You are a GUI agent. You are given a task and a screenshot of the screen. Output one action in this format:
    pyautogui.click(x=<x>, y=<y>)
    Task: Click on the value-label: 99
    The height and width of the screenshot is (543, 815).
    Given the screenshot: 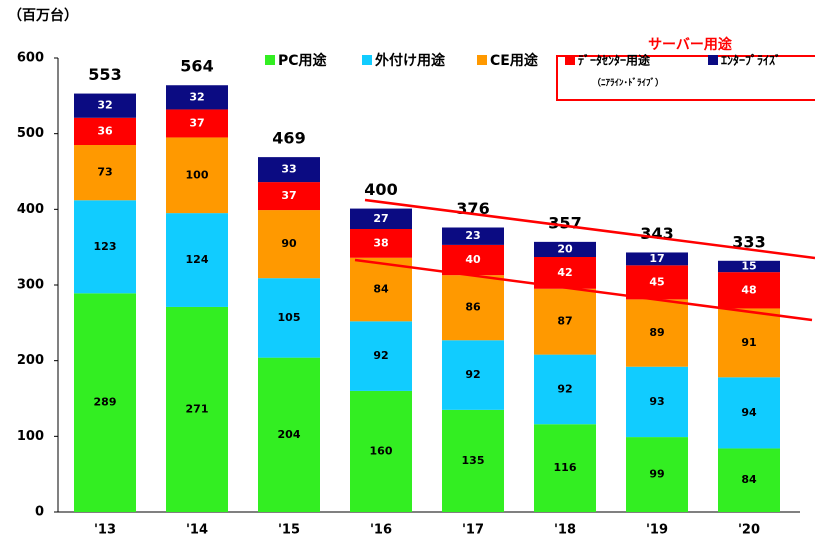 What is the action you would take?
    pyautogui.click(x=656, y=474)
    